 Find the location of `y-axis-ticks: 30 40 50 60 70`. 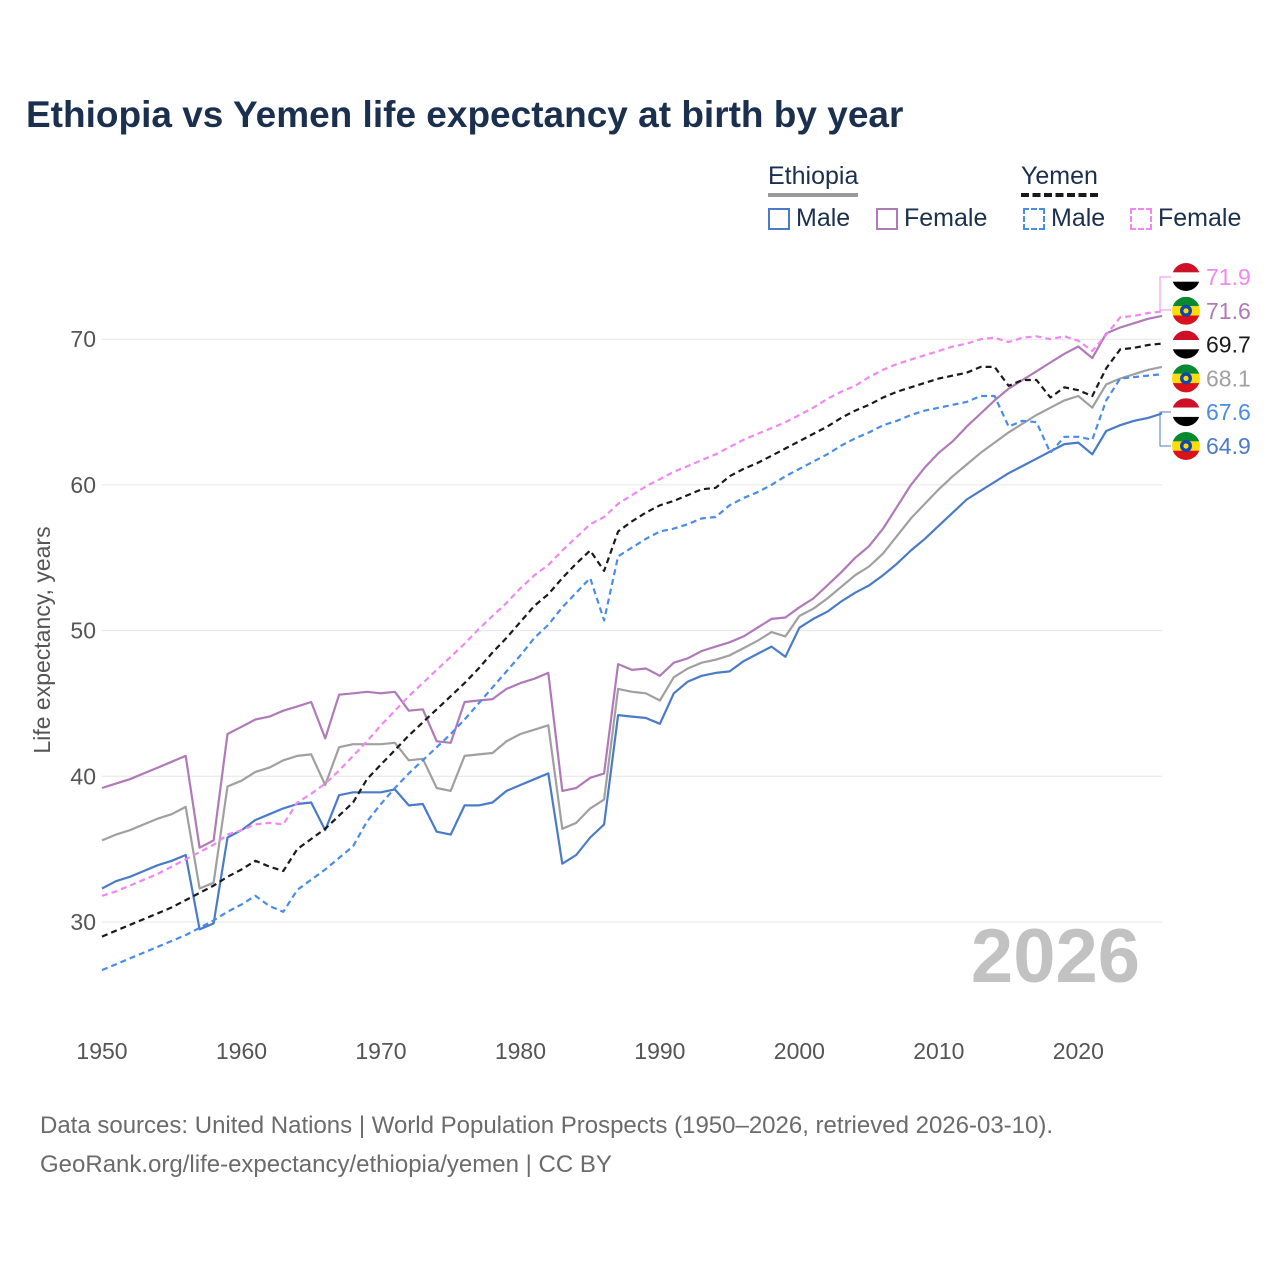

y-axis-ticks: 30 40 50 60 70 is located at coordinates (83, 630).